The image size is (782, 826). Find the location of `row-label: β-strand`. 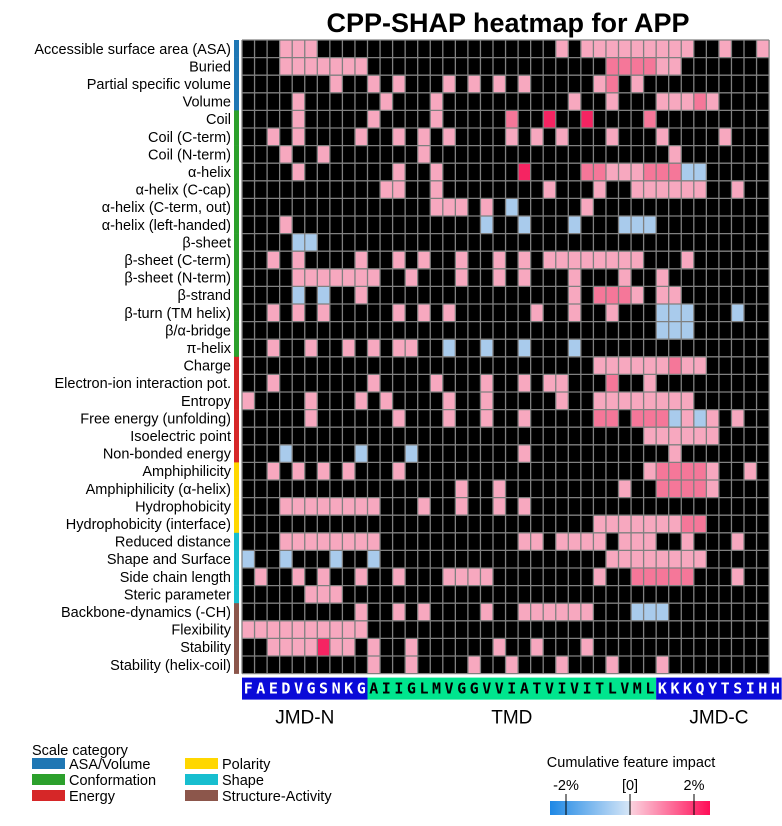

row-label: β-strand is located at coordinates (204, 296).